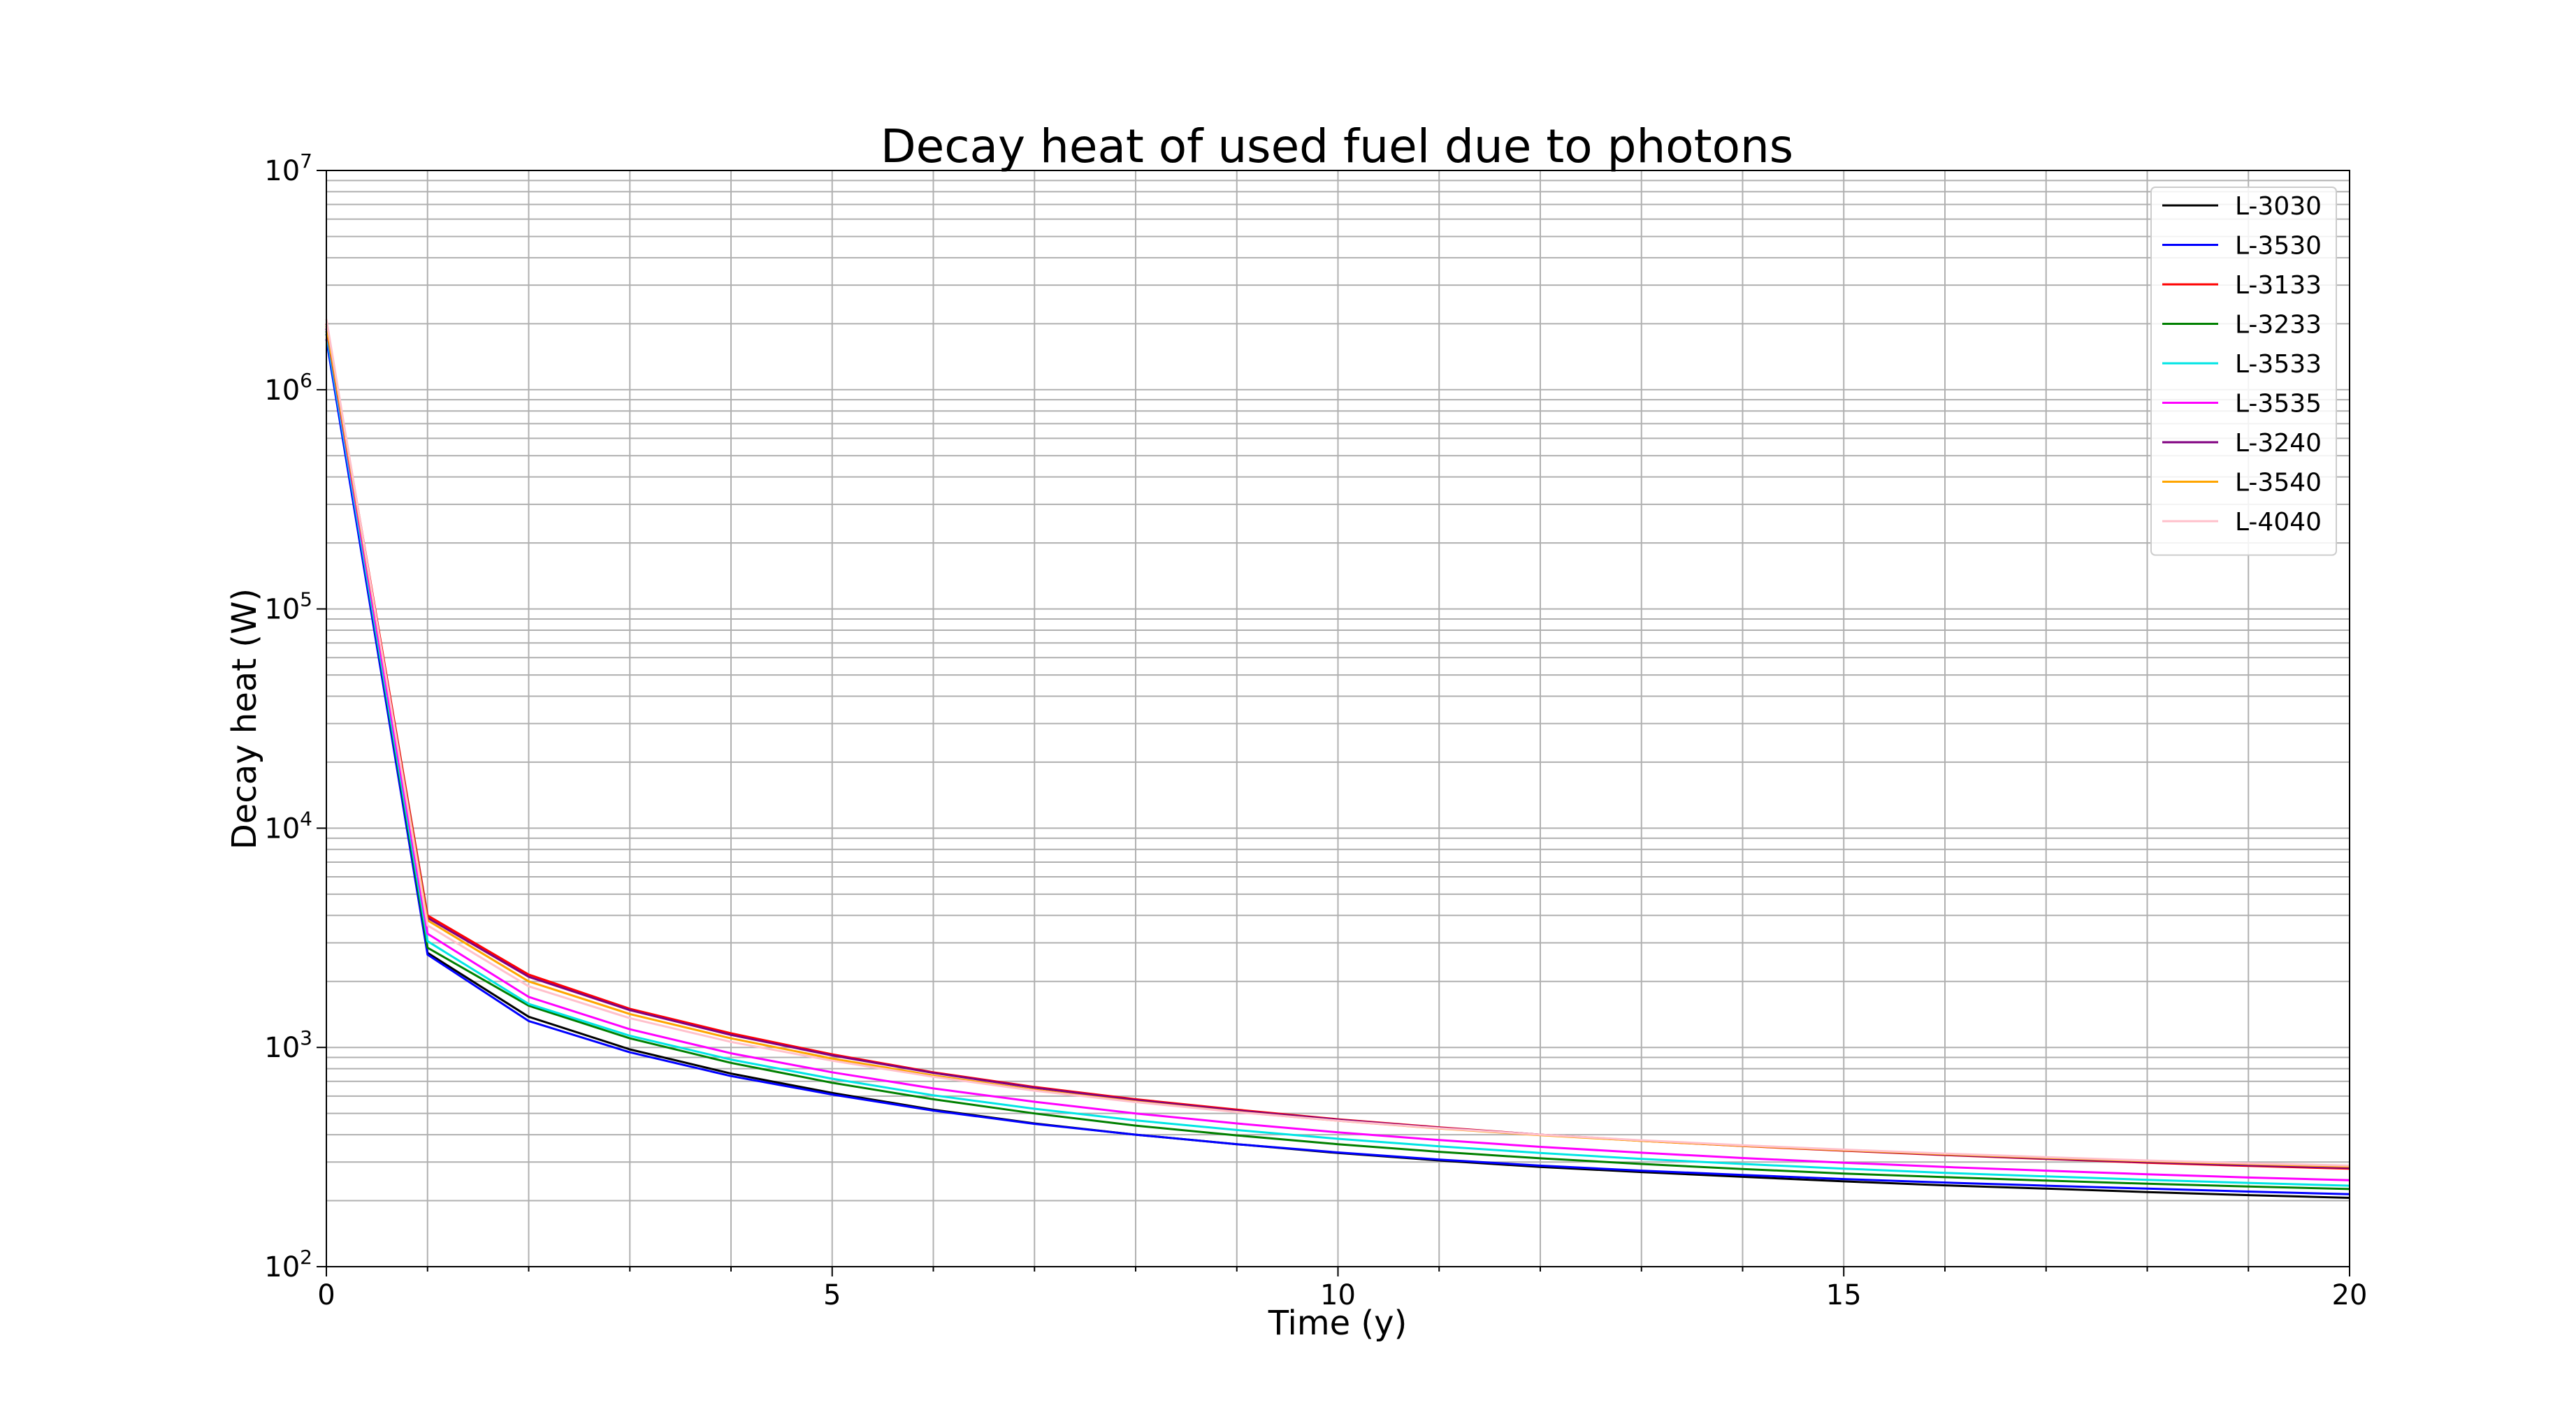 Image resolution: width=2576 pixels, height=1405 pixels. Describe the element at coordinates (288, 826) in the screenshot. I see `y-tick-label: 10⁴` at that location.